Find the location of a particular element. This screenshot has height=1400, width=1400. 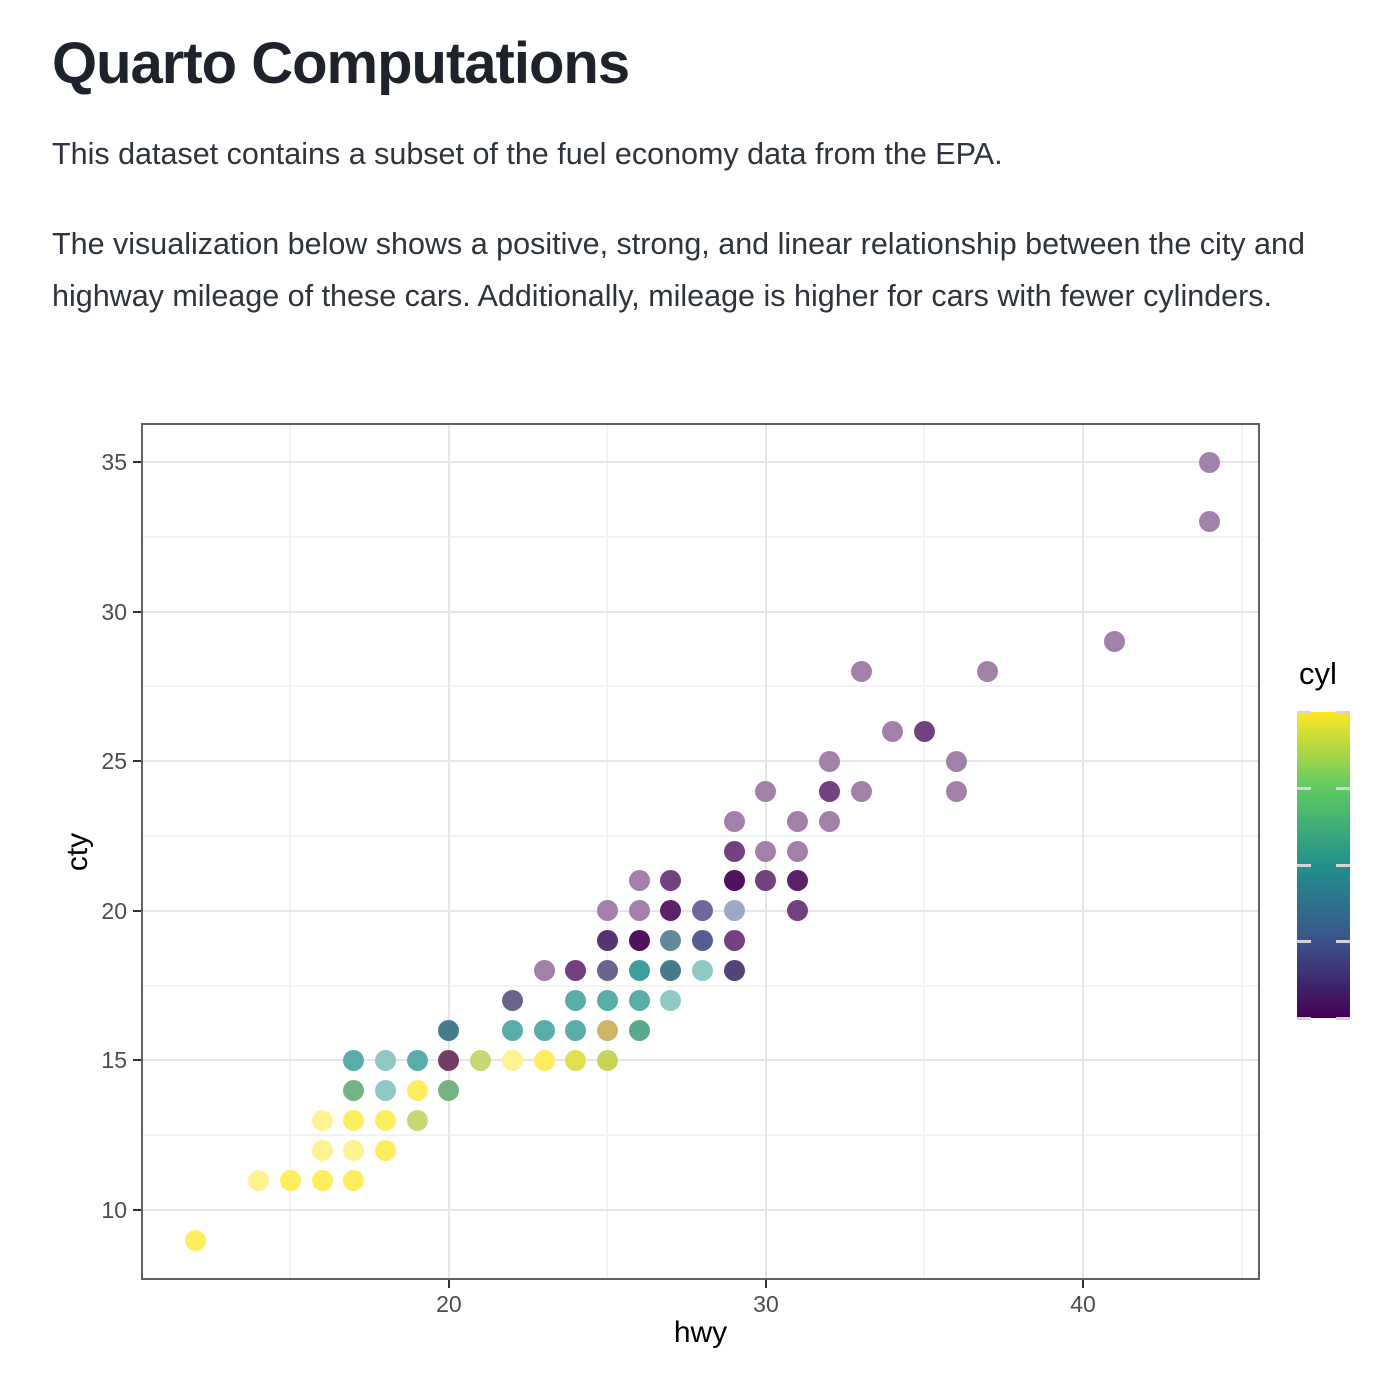

x-axis-tick-label-30: 30 is located at coordinates (766, 1304).